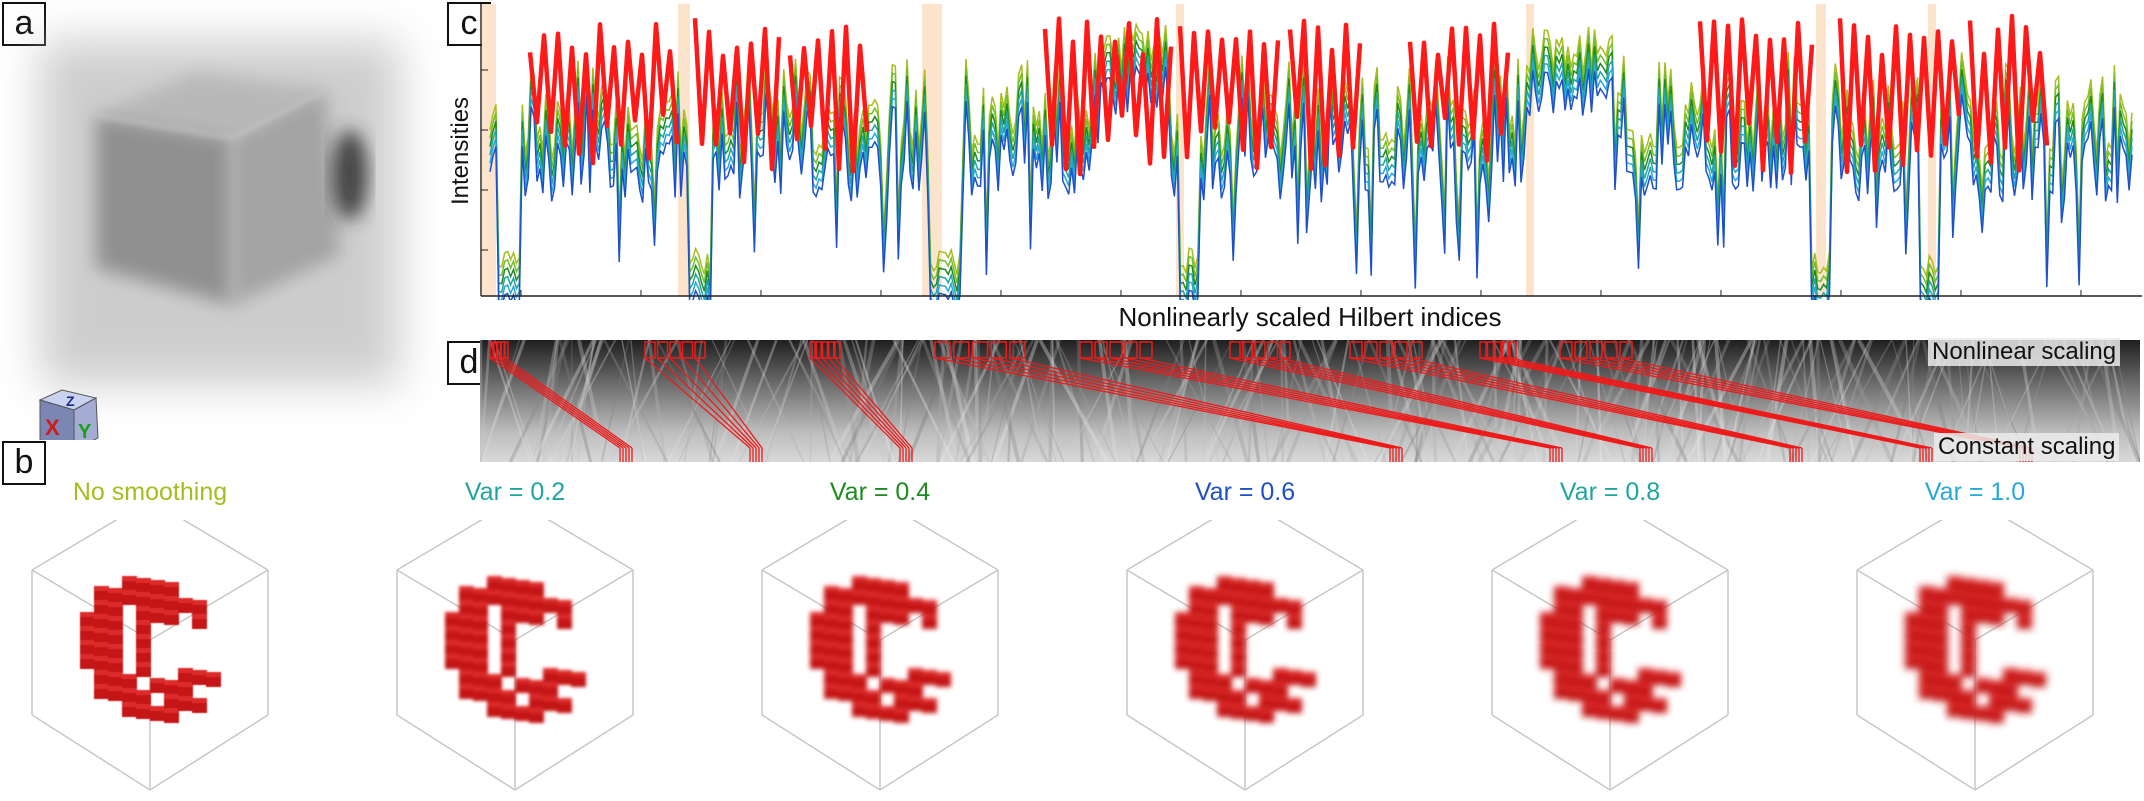  Describe the element at coordinates (24, 463) in the screenshot. I see `panel-label-b: b` at that location.